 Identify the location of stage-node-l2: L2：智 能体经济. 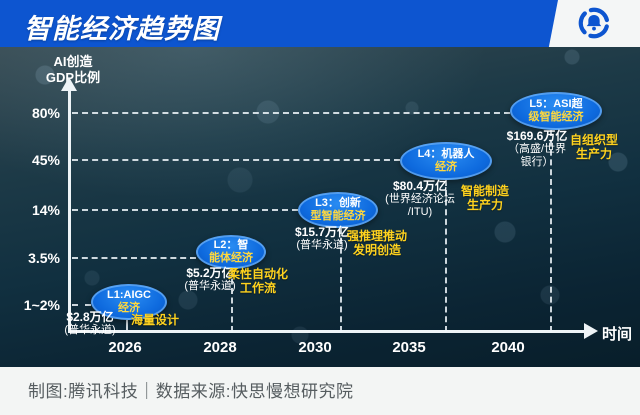
(231, 252).